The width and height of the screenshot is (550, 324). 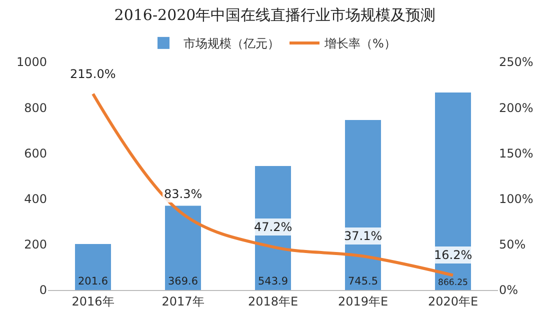 I want to click on legend-label: 增长率（%）, so click(x=360, y=43).